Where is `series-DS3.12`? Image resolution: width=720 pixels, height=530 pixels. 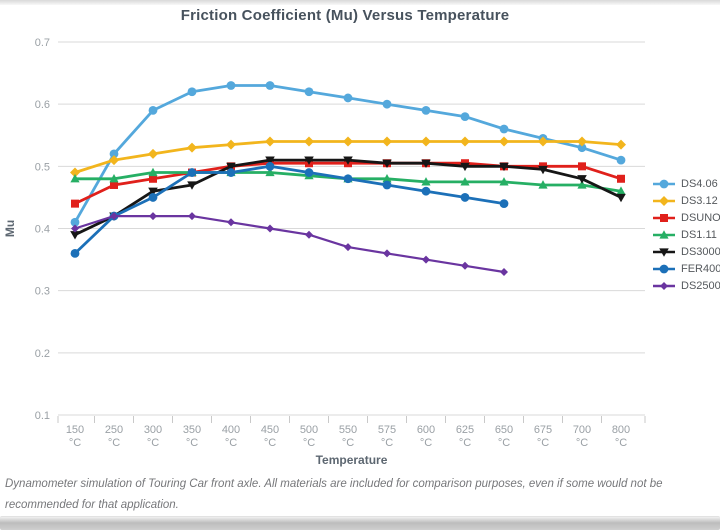 series-DS3.12 is located at coordinates (348, 157).